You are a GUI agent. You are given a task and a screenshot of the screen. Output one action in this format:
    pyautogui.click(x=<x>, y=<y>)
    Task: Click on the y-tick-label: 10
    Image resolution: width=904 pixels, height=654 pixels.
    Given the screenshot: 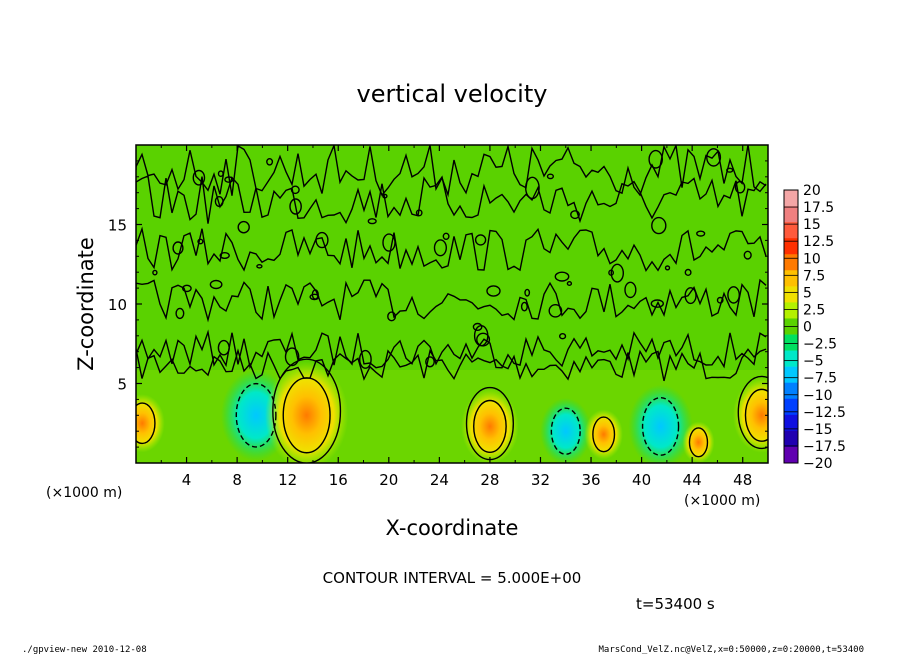 What is the action you would take?
    pyautogui.click(x=117, y=305)
    